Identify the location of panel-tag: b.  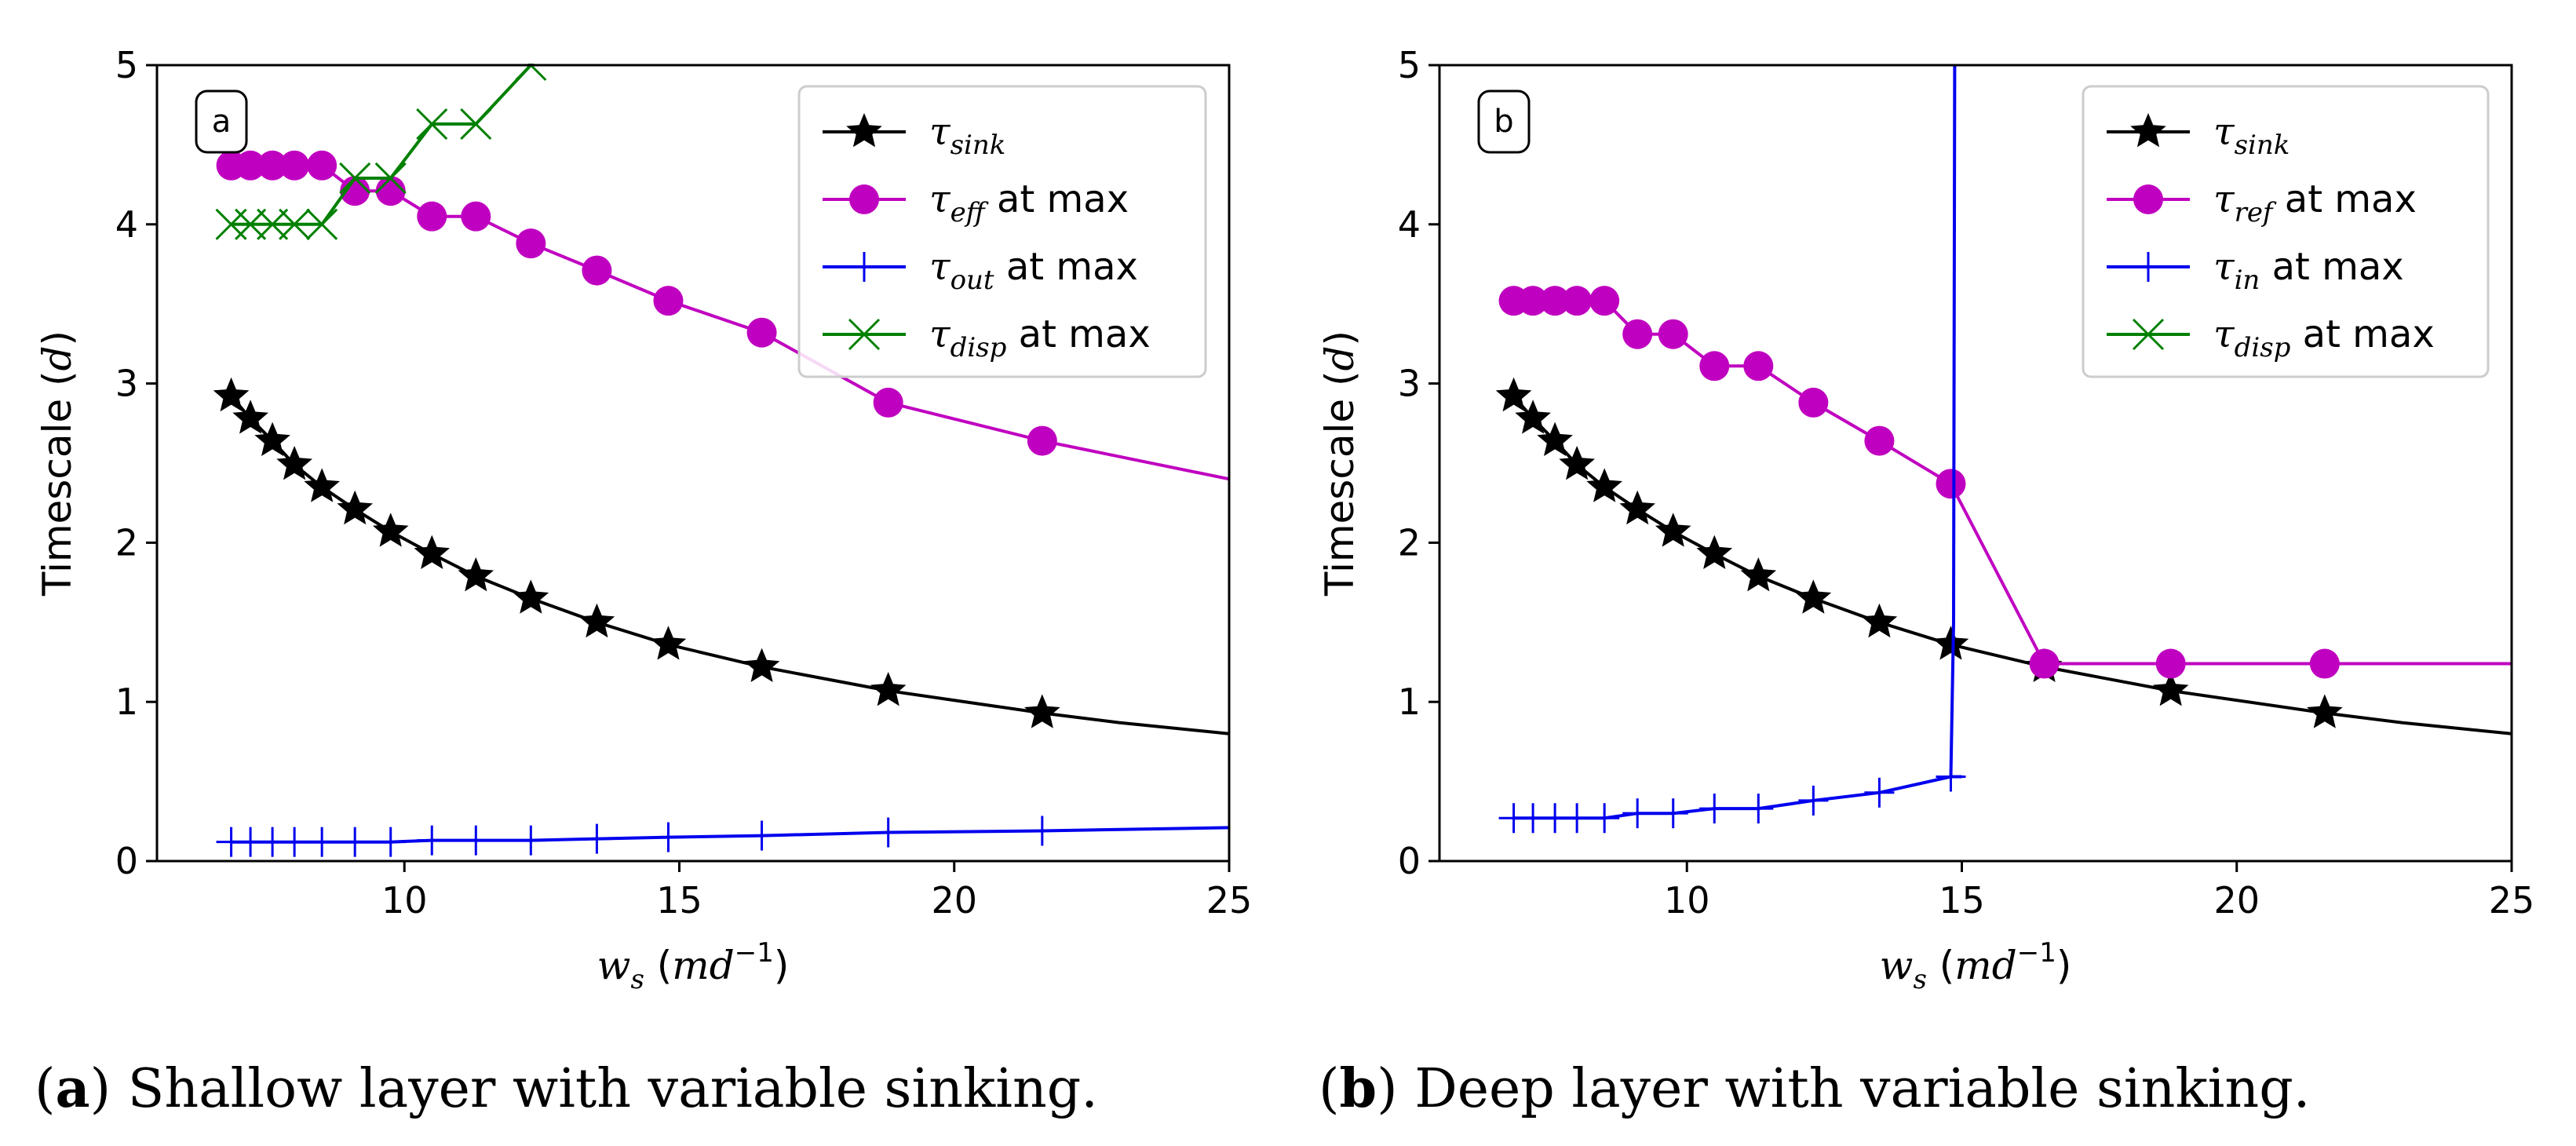
(1503, 122).